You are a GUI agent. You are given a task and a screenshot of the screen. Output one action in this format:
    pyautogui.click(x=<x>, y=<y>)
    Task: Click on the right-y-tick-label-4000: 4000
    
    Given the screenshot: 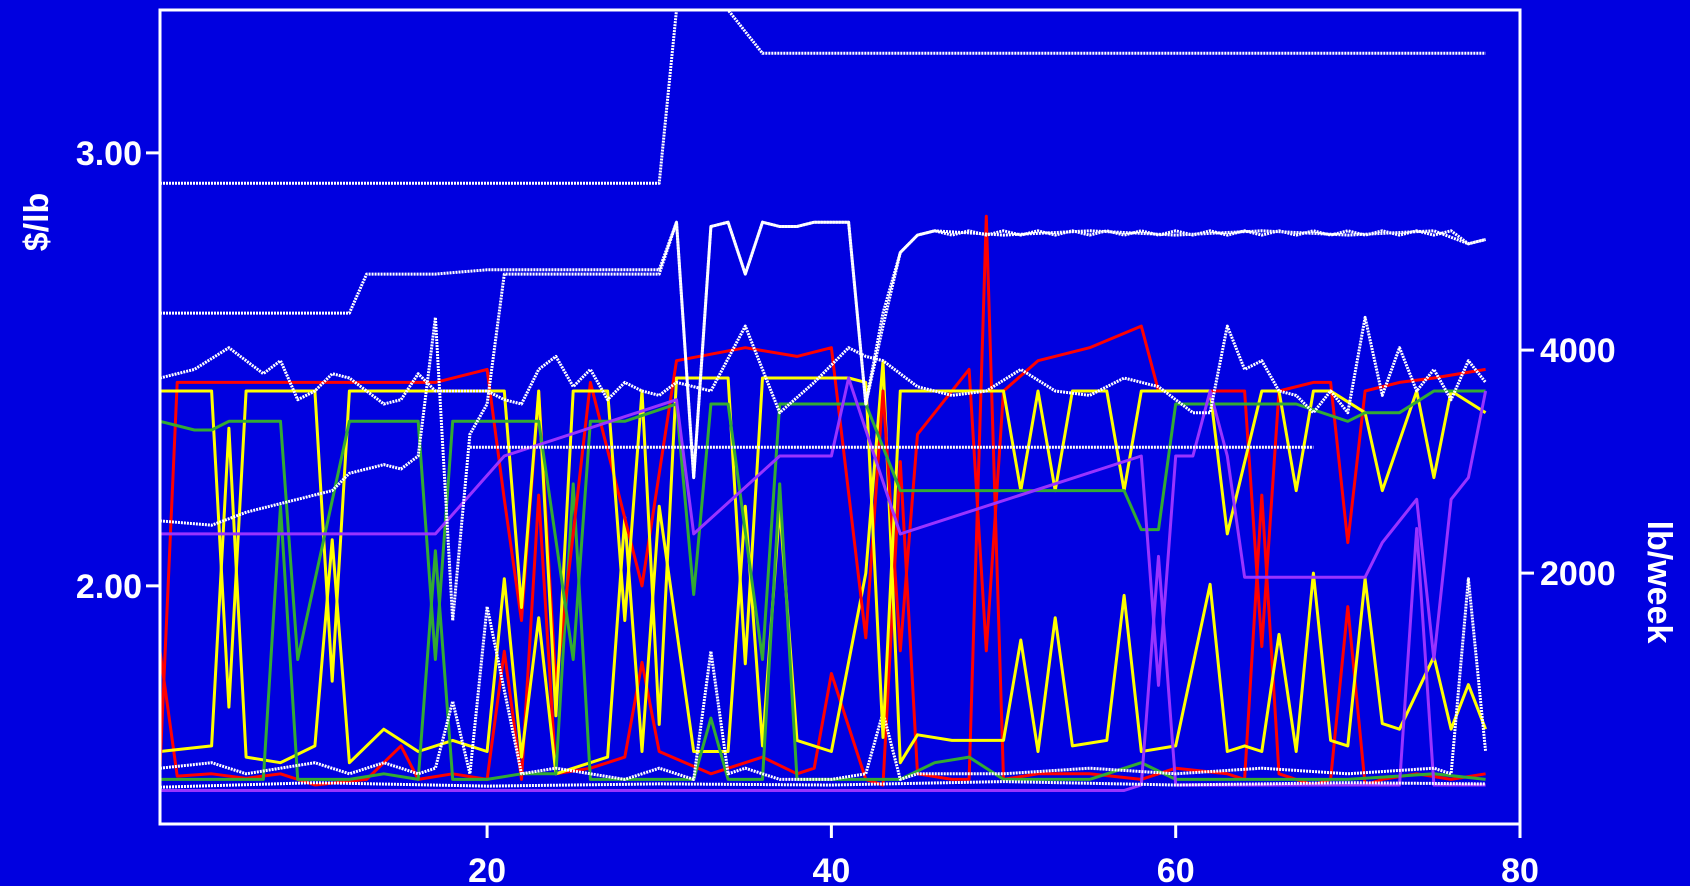 What is the action you would take?
    pyautogui.click(x=1578, y=351)
    